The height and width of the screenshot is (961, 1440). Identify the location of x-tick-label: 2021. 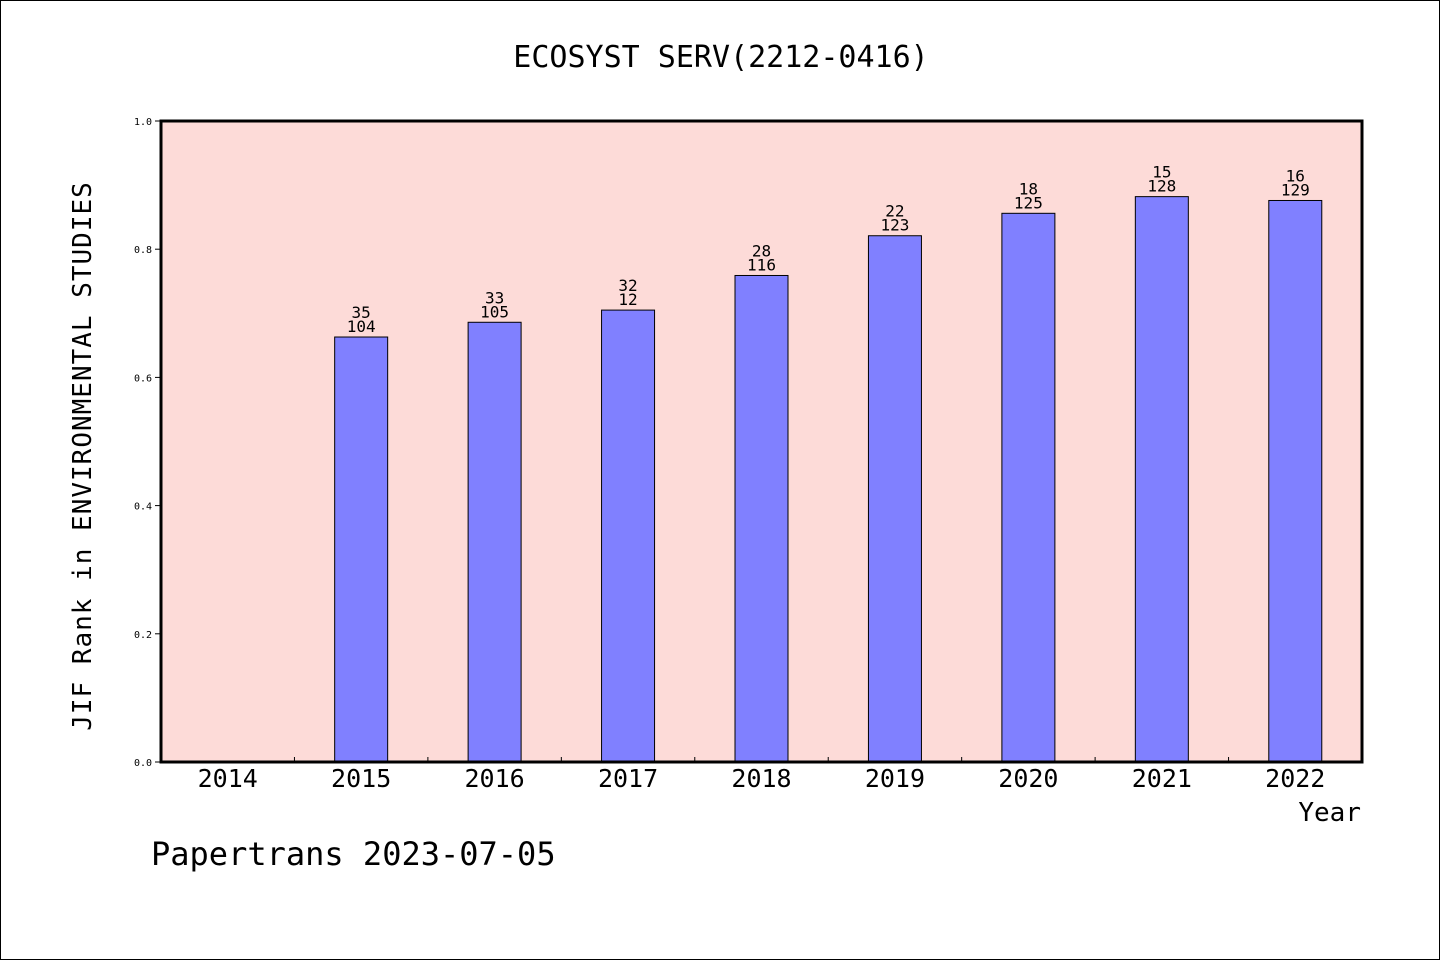
(1162, 778).